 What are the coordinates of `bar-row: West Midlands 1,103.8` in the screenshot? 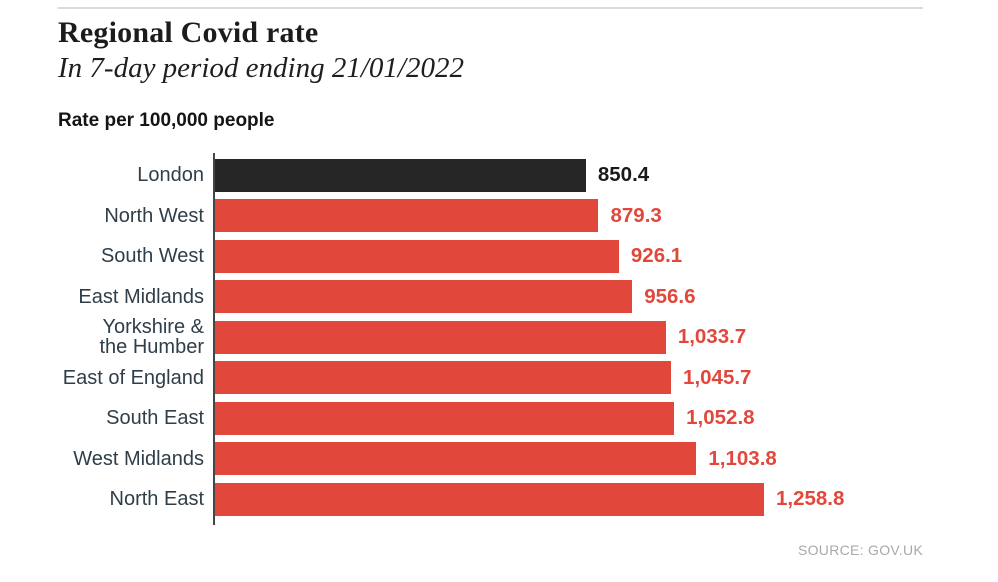 It's located at (490, 459).